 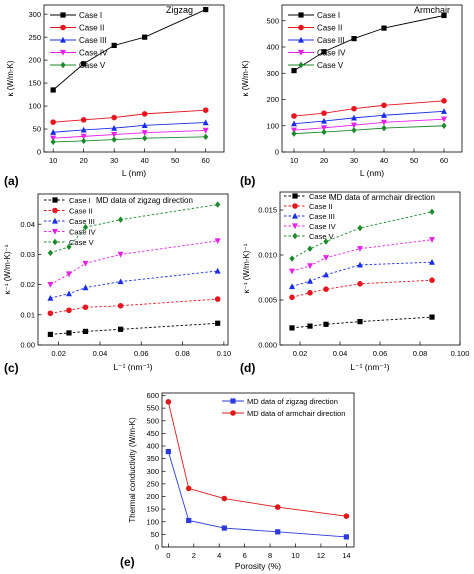 I want to click on x-tick-label: 0.100, so click(x=460, y=353).